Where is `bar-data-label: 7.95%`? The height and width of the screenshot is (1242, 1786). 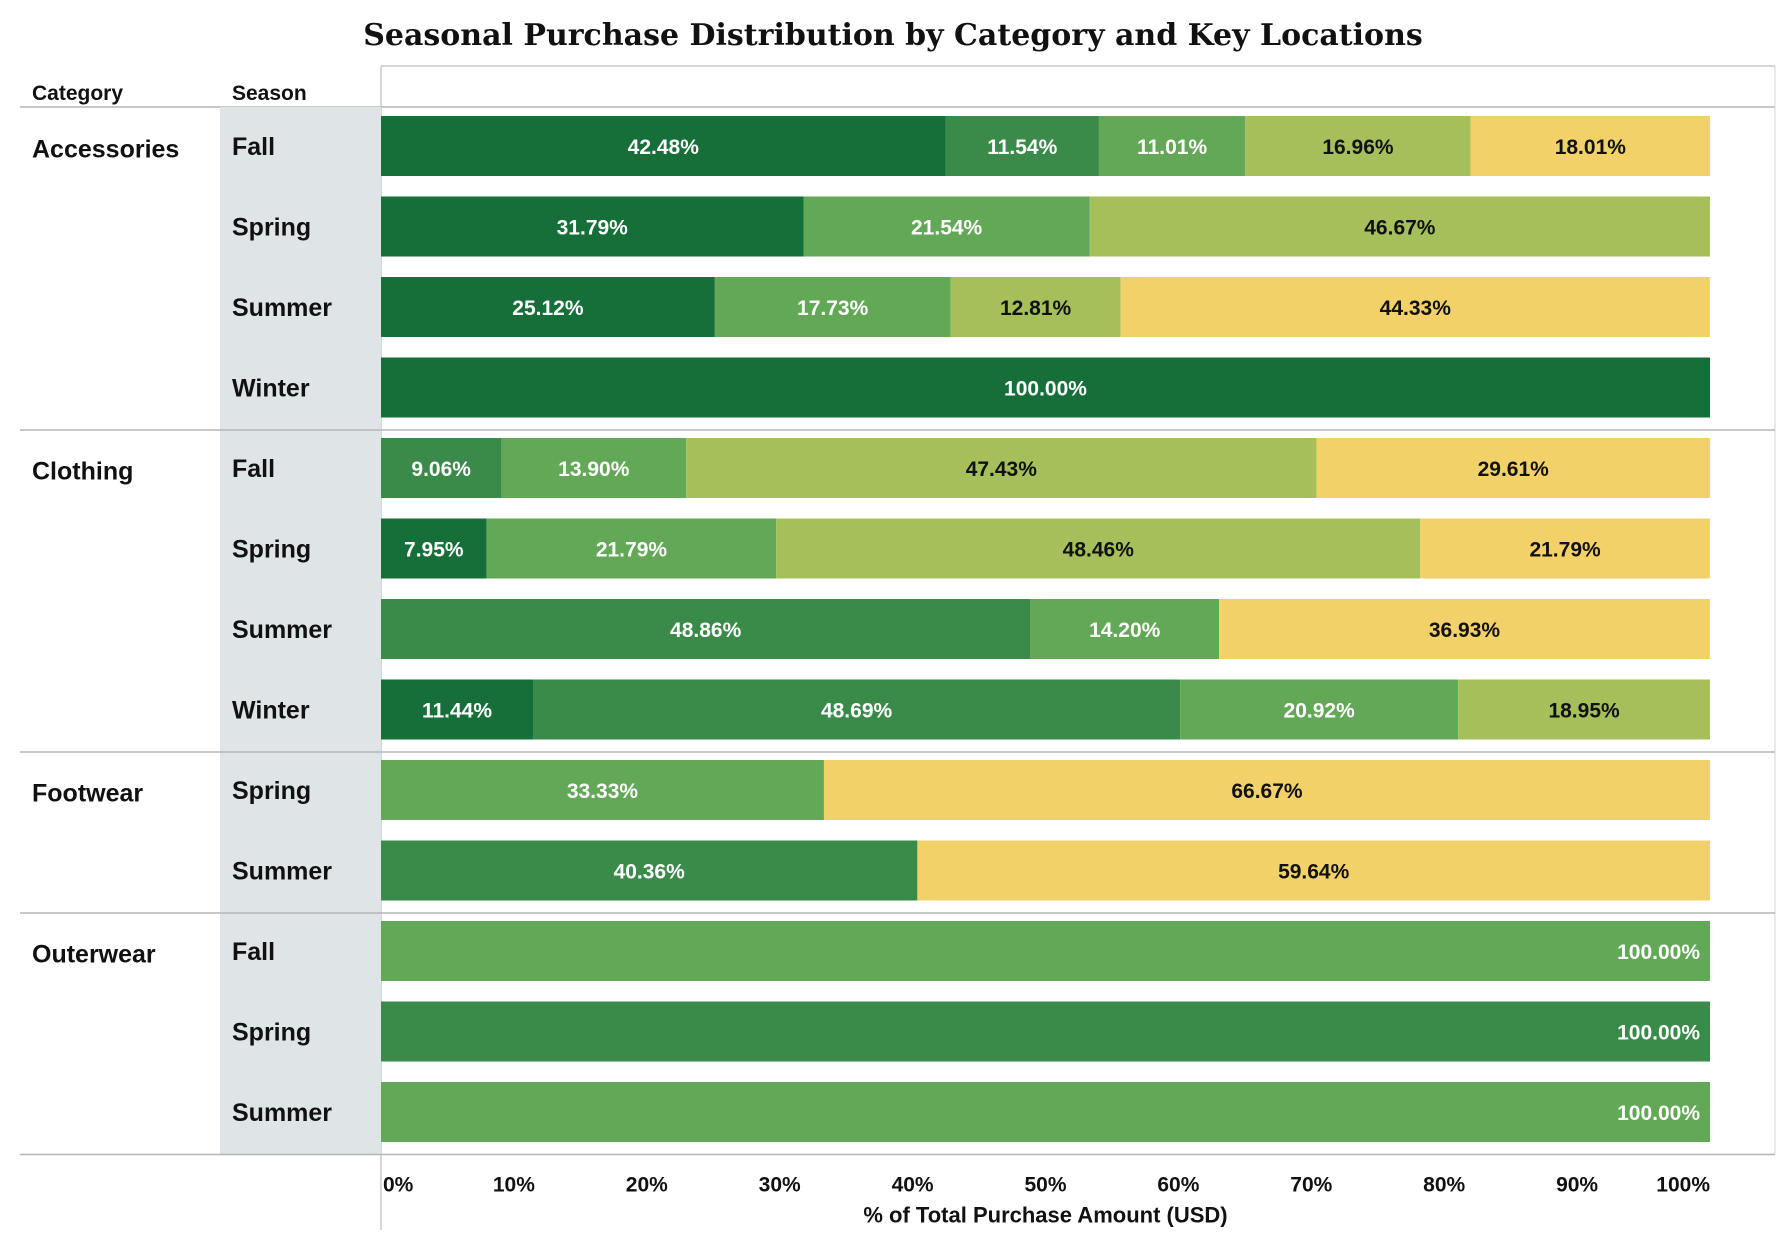 bar-data-label: 7.95% is located at coordinates (434, 550).